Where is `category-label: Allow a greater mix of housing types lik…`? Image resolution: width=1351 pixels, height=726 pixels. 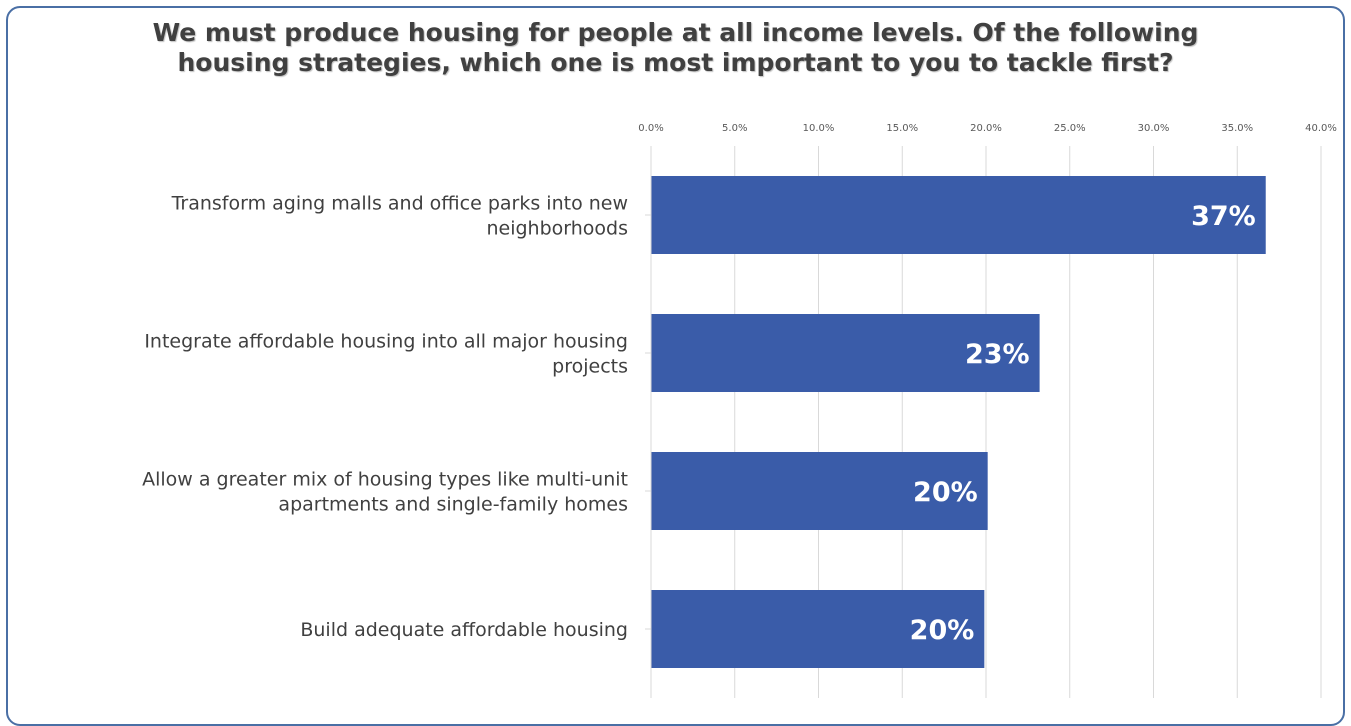
category-label: Allow a greater mix of housing types lik… is located at coordinates (385, 480).